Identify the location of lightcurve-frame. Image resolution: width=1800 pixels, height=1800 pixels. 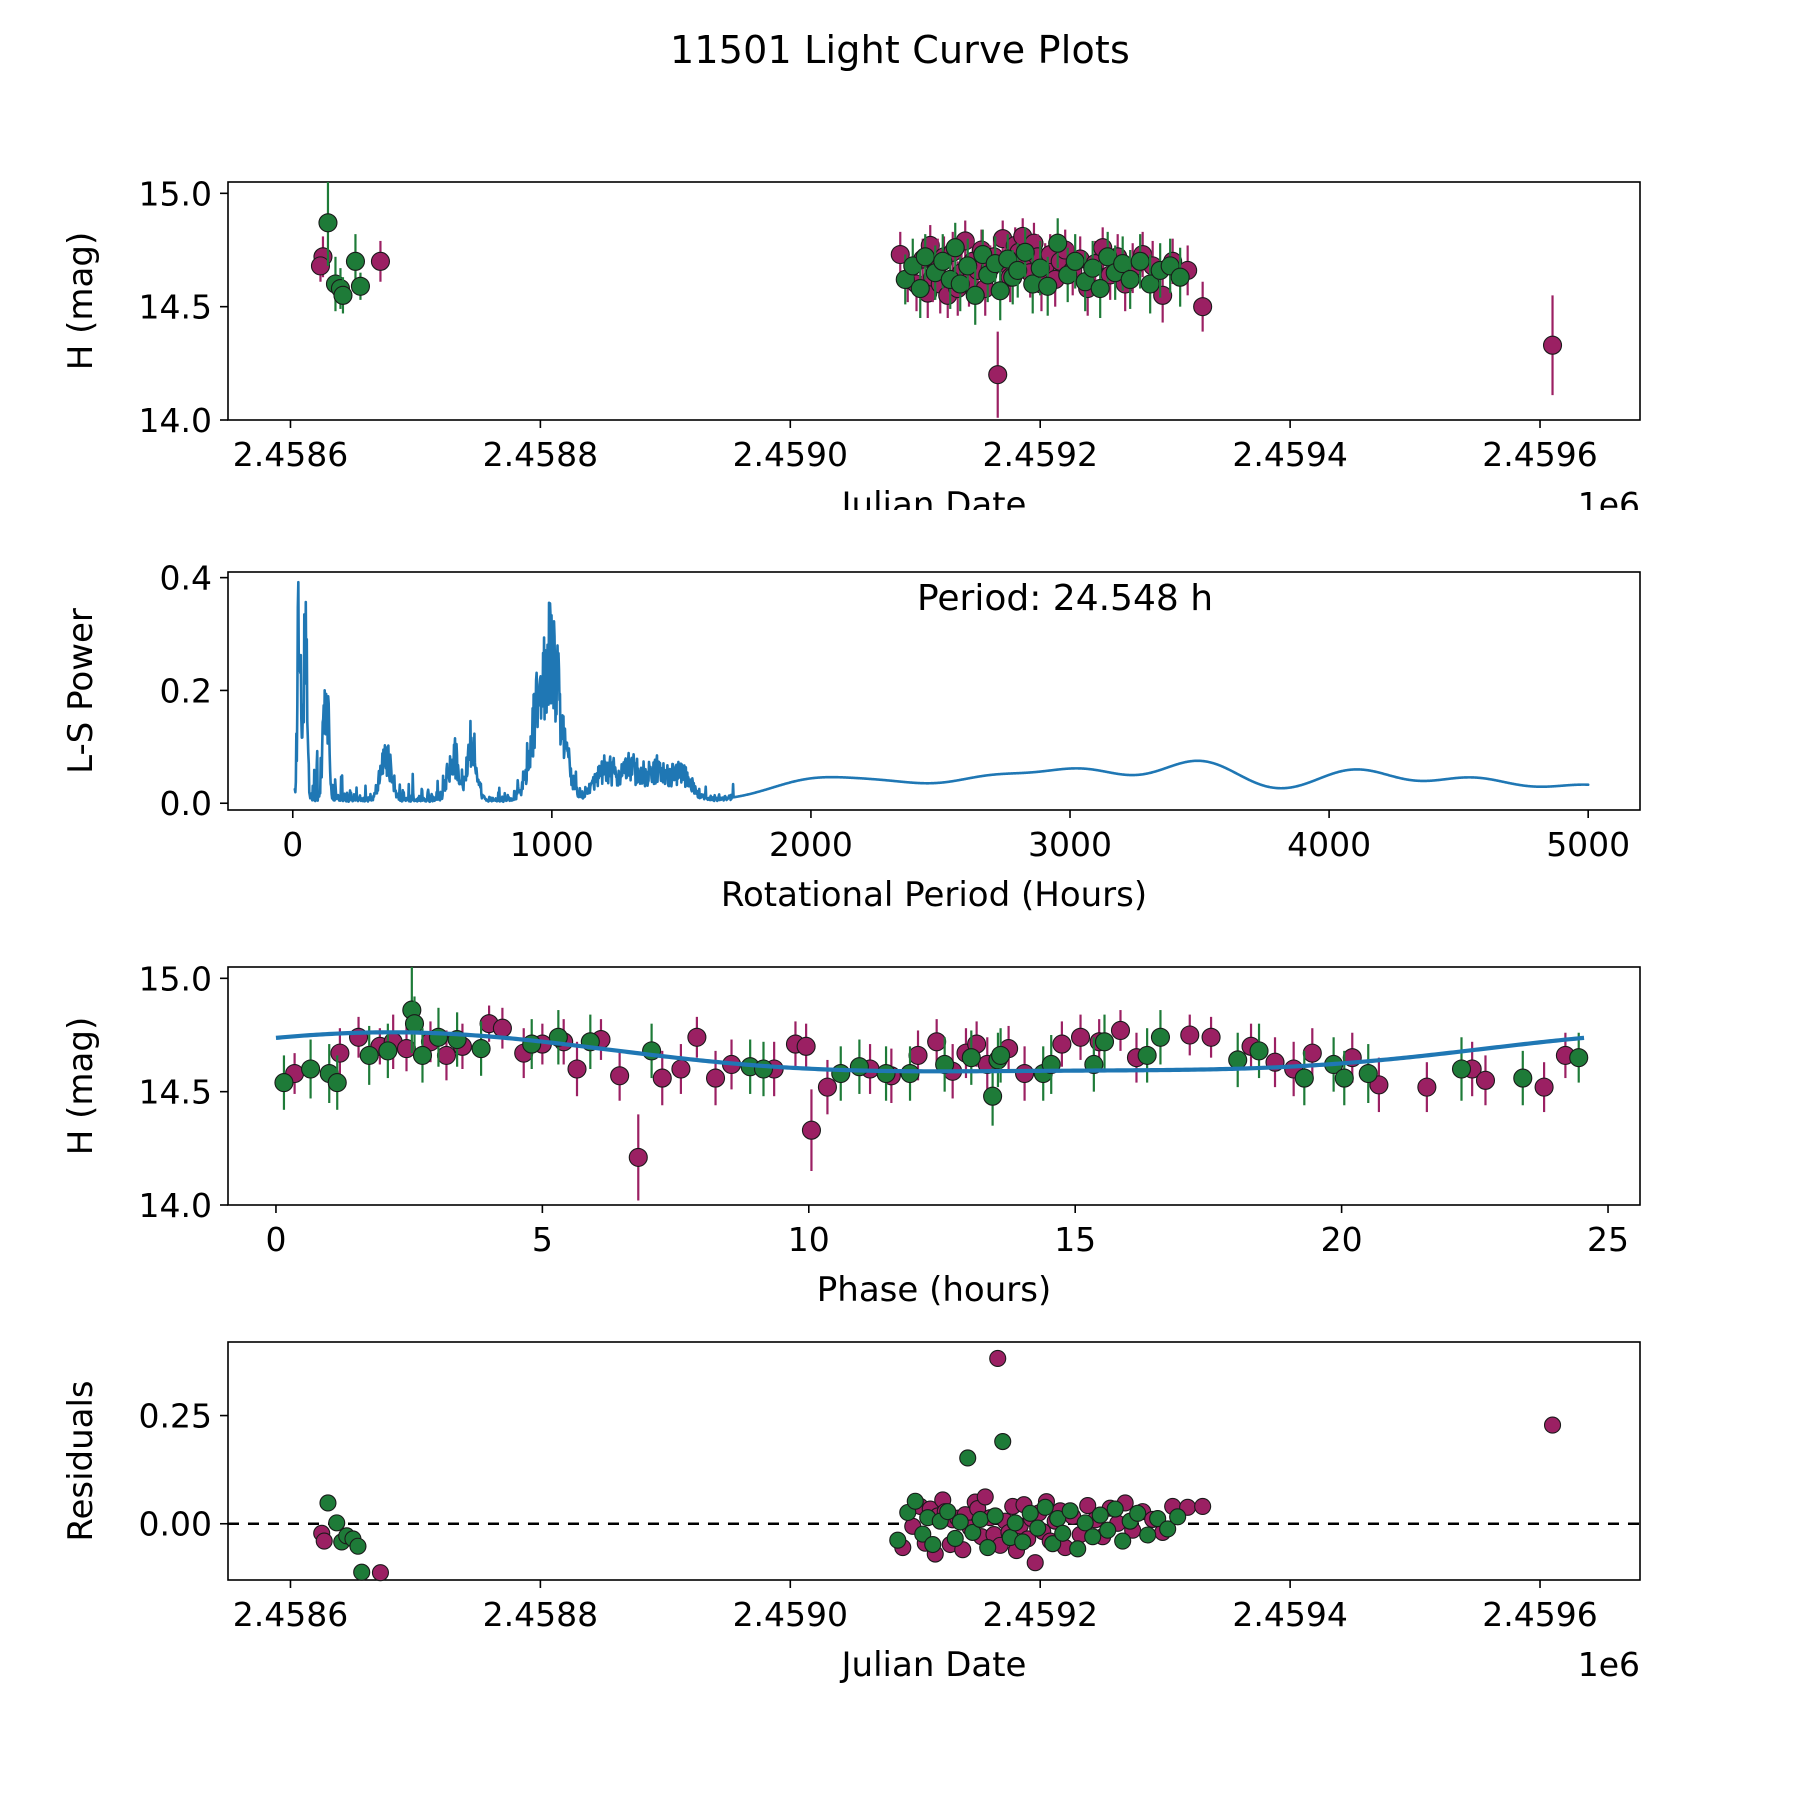
(934, 301).